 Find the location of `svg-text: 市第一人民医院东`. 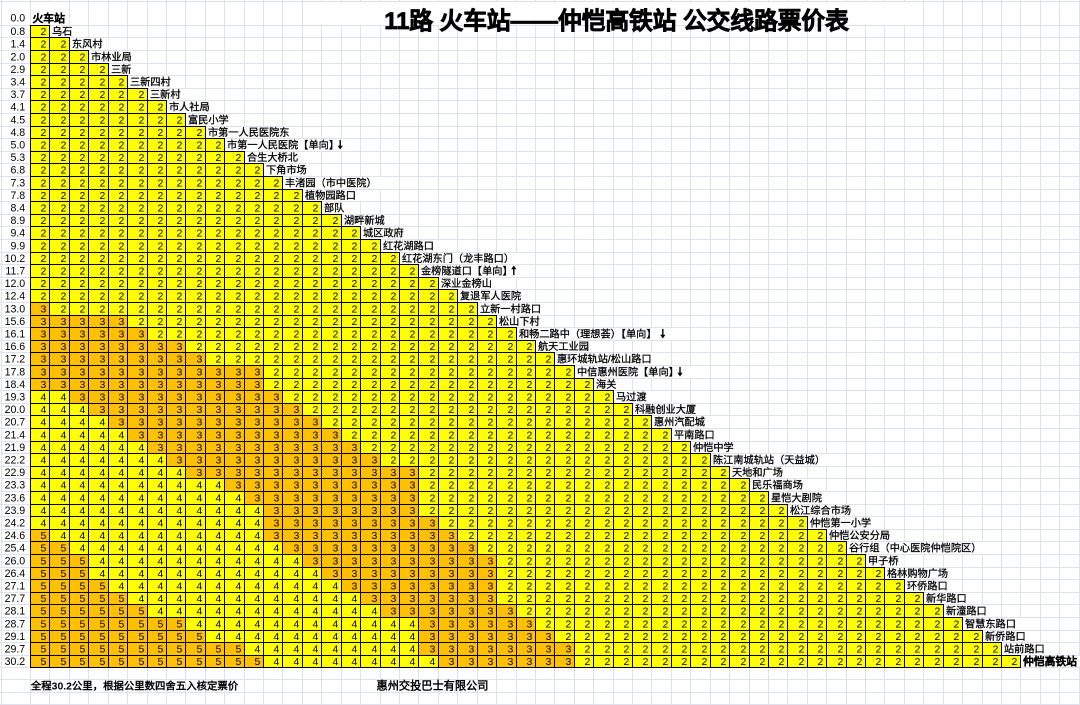

svg-text: 市第一人民医院东 is located at coordinates (249, 132).